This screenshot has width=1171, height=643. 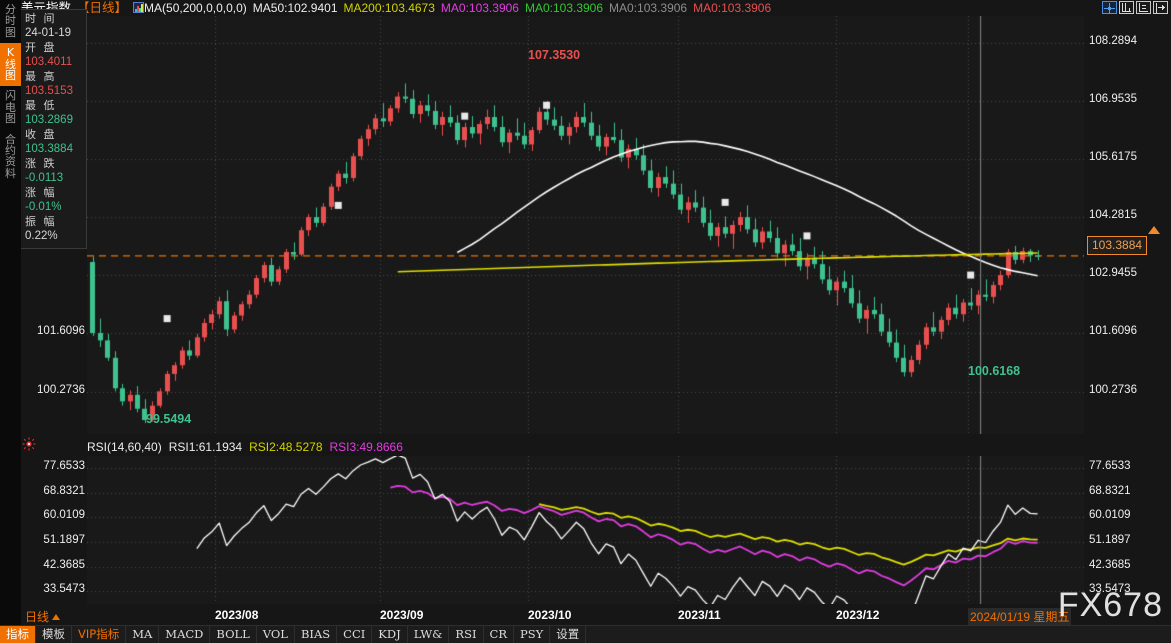 What do you see at coordinates (18, 634) in the screenshot?
I see `toolbar-indicator: 指标` at bounding box center [18, 634].